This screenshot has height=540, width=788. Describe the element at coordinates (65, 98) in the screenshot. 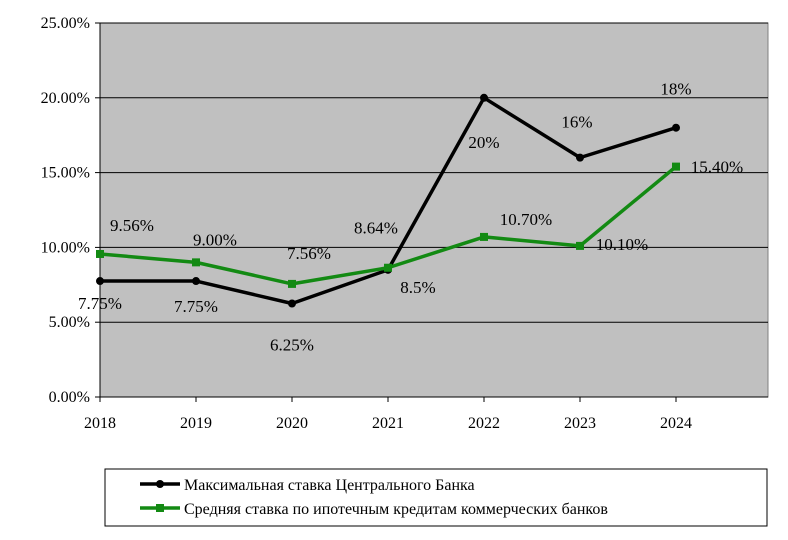

I see `y-tick-label: 20.00%` at that location.